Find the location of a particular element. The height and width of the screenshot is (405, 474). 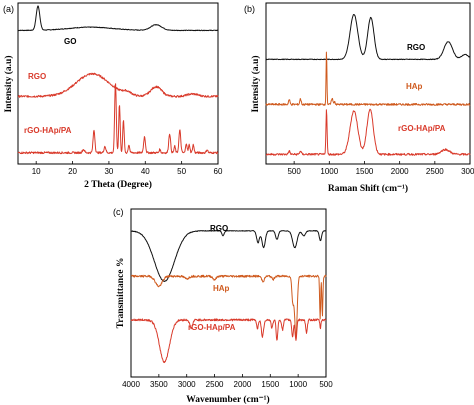

x-axis-label-c: Wavenumber (cm⁻¹) is located at coordinates (227, 399).